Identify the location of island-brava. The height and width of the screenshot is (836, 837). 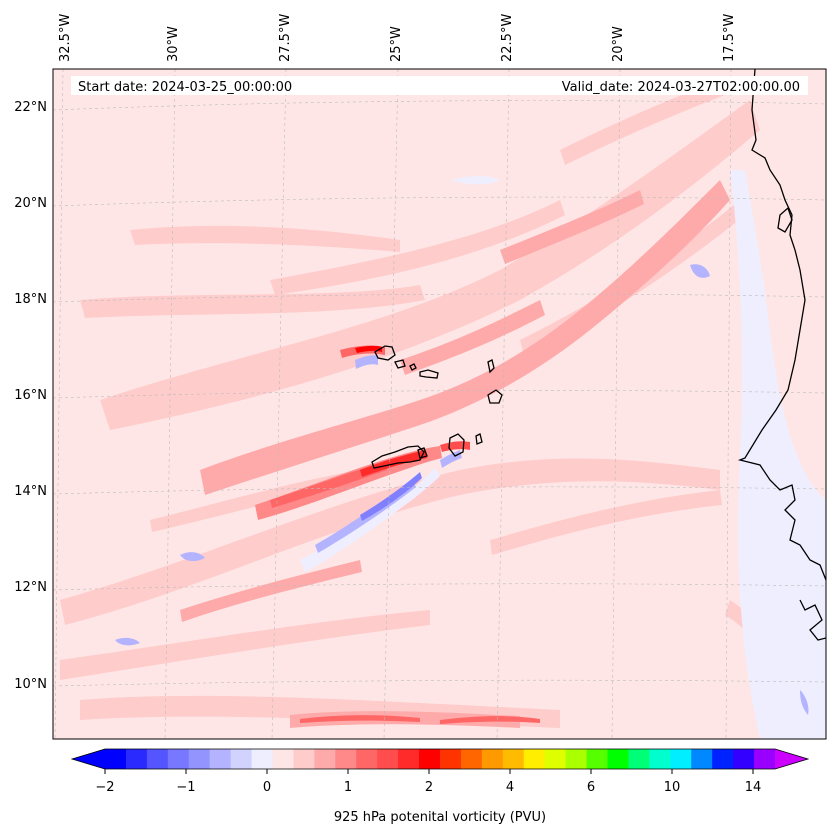
(422, 453).